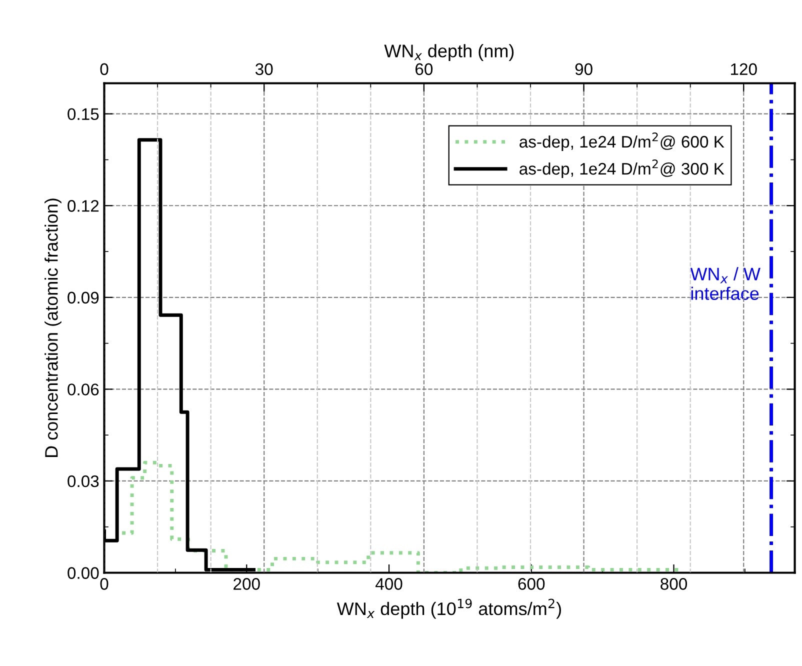  Describe the element at coordinates (449, 52) in the screenshot. I see `x2-axis-title: WN$_{x}$ depth (nm)` at that location.